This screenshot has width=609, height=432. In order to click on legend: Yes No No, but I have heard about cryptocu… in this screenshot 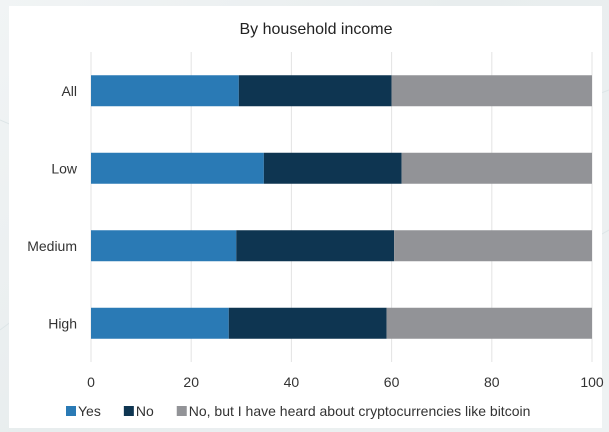, I will do `click(298, 411)`.